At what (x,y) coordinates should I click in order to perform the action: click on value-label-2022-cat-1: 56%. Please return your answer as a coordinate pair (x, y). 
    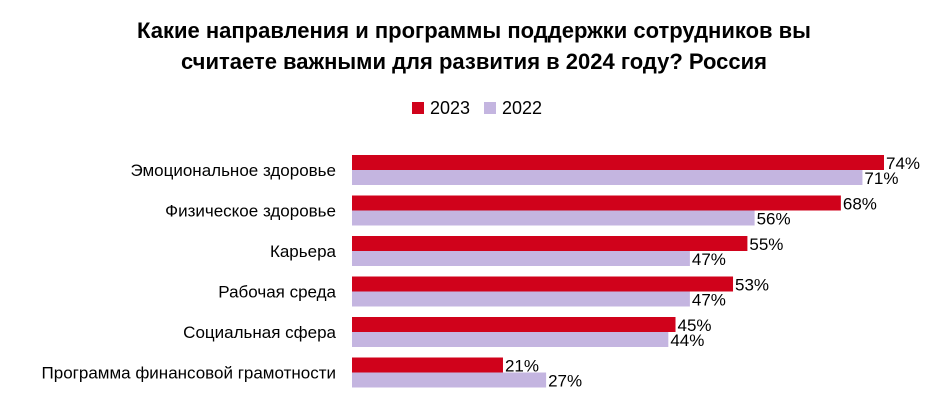
    Looking at the image, I should click on (774, 219).